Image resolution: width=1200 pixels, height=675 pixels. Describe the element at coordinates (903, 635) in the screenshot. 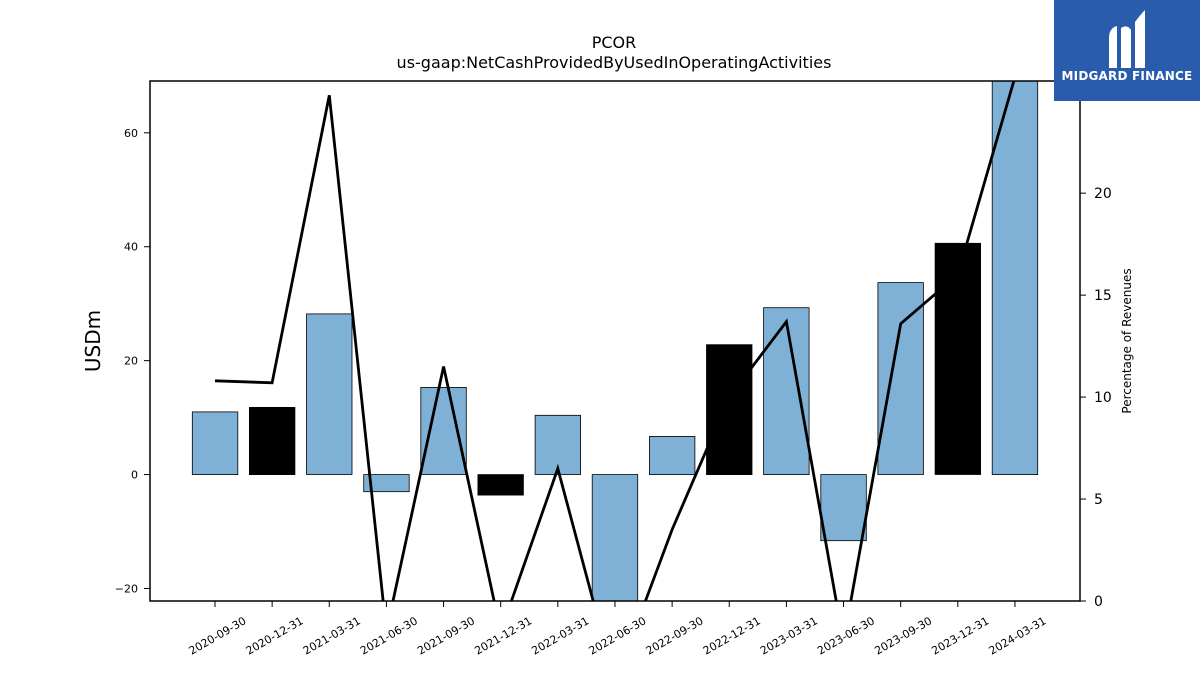

I see `x-tick-label: 2023-09-30` at that location.